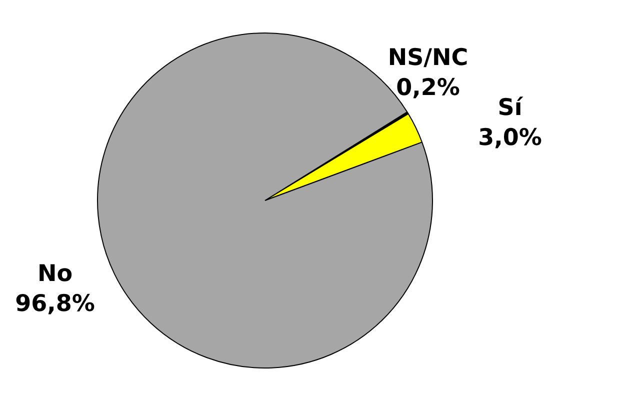 The height and width of the screenshot is (403, 619). What do you see at coordinates (428, 57) in the screenshot?
I see `slice-label: NS/NC` at bounding box center [428, 57].